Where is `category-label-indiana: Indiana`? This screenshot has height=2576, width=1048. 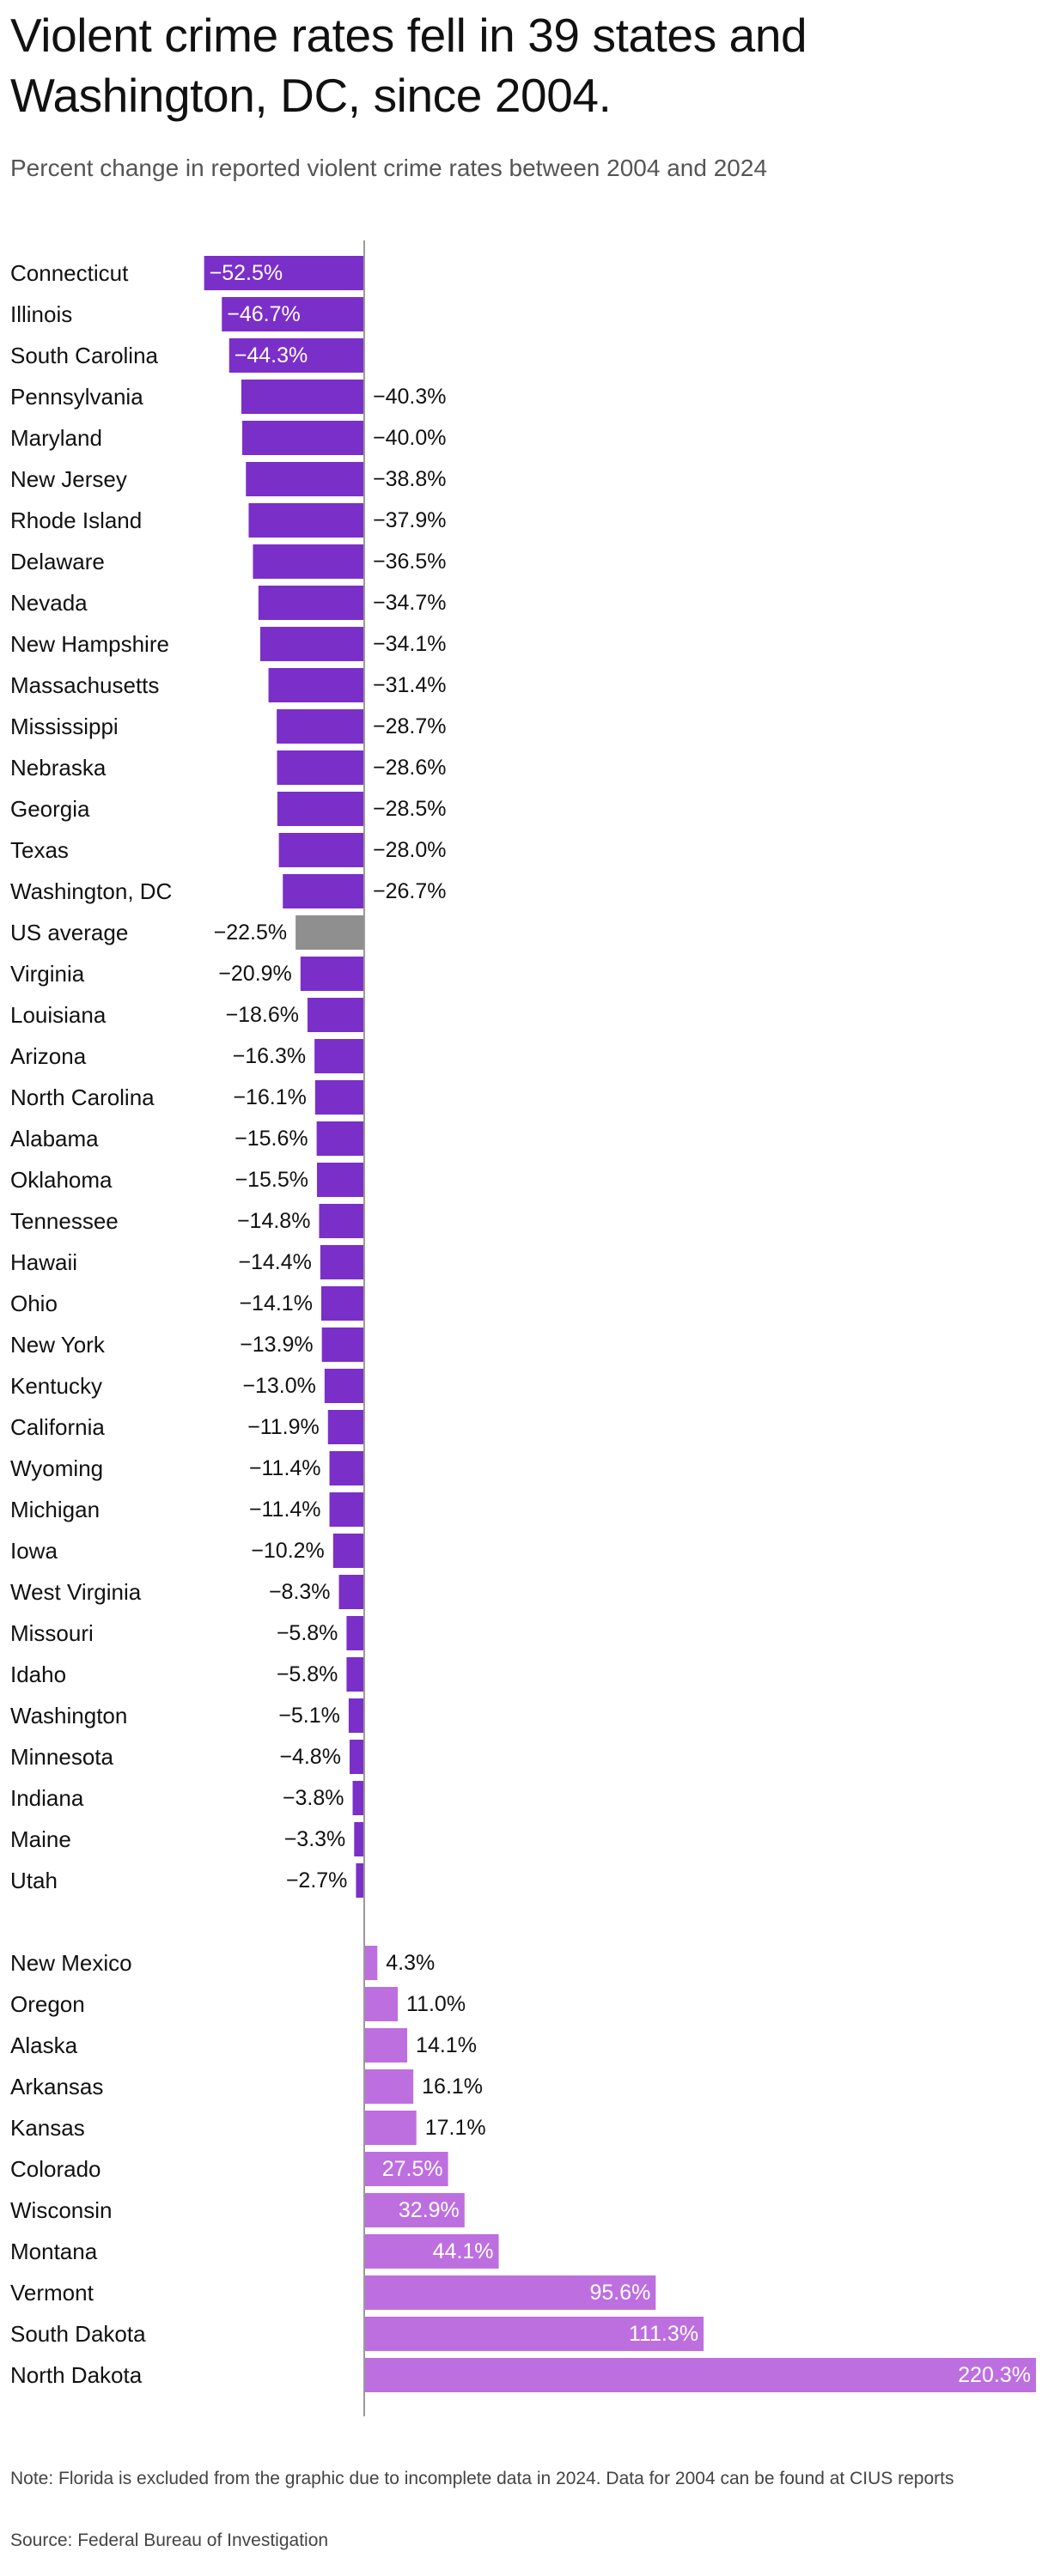
category-label-indiana: Indiana is located at coordinates (47, 1798).